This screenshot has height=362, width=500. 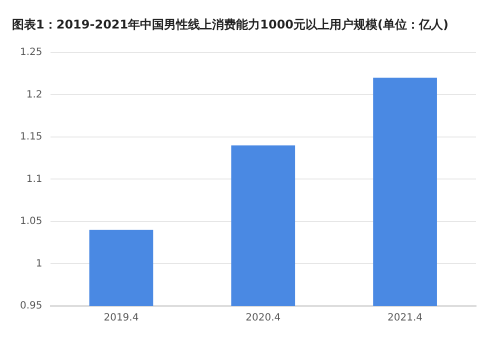 What do you see at coordinates (39, 264) in the screenshot?
I see `y-tick-label: 1` at bounding box center [39, 264].